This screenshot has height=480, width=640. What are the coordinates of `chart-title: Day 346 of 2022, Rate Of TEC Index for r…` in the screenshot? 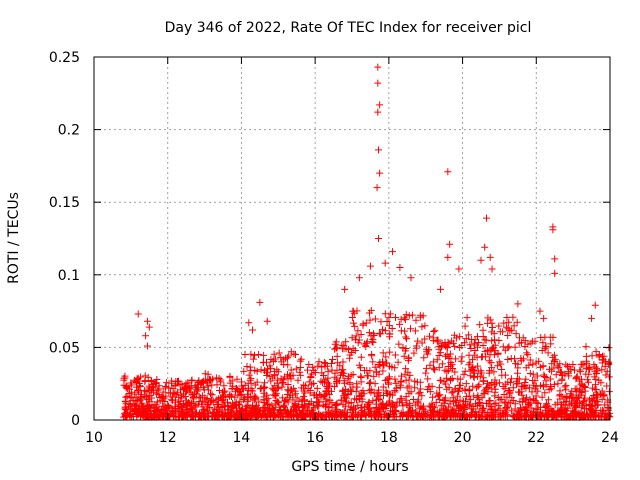 It's located at (348, 28).